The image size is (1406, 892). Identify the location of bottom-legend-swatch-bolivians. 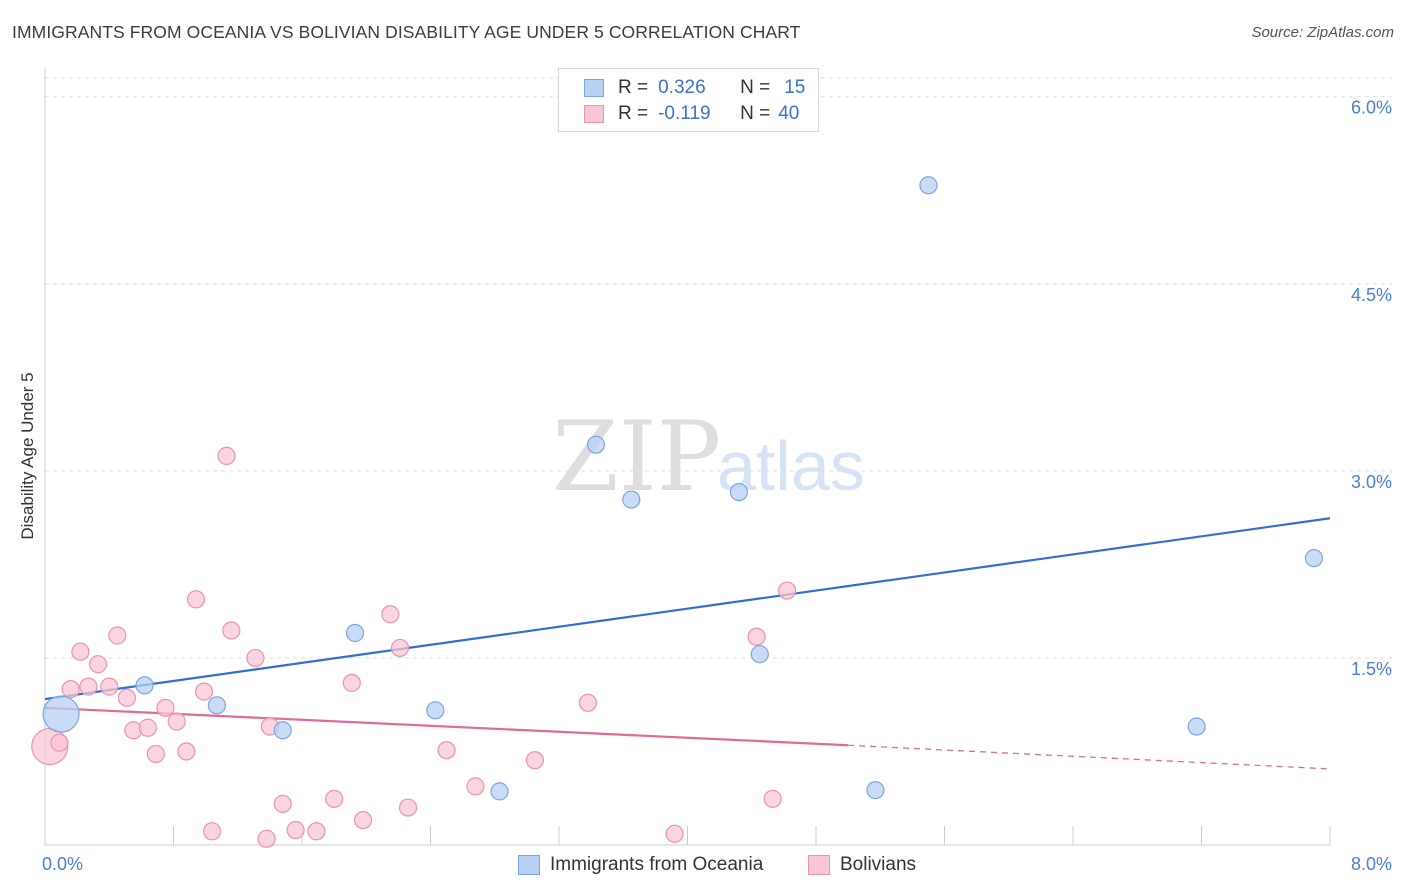
(819, 865).